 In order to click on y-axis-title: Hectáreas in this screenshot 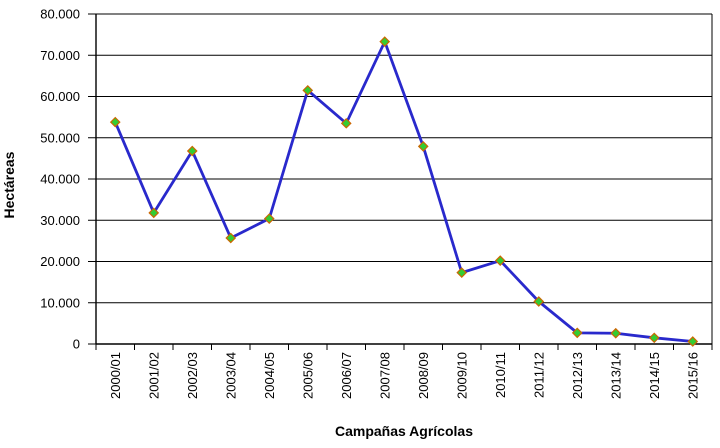, I will do `click(9, 184)`.